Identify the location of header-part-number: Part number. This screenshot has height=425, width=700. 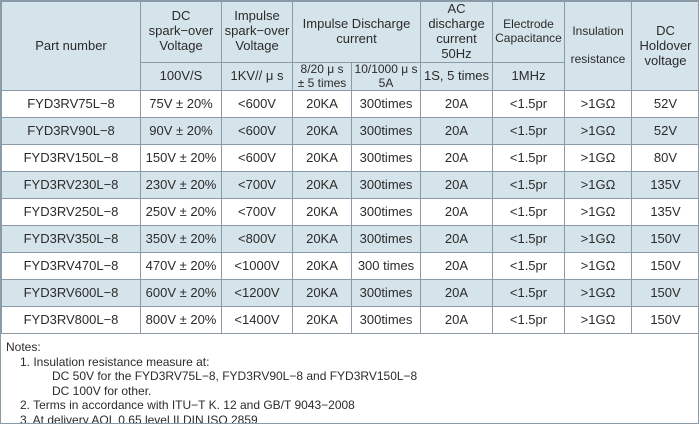
(71, 46).